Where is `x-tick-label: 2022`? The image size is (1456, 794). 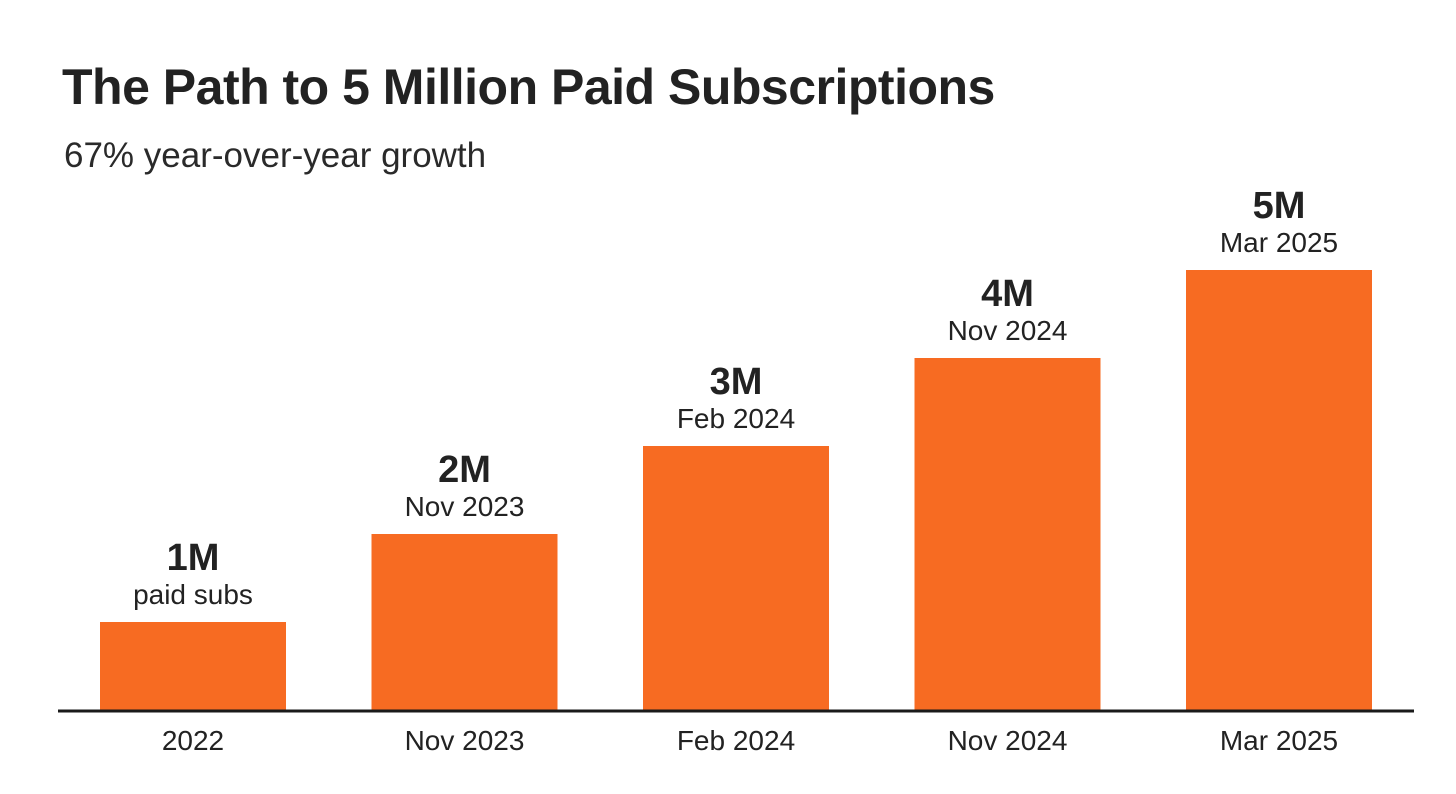
x-tick-label: 2022 is located at coordinates (193, 740).